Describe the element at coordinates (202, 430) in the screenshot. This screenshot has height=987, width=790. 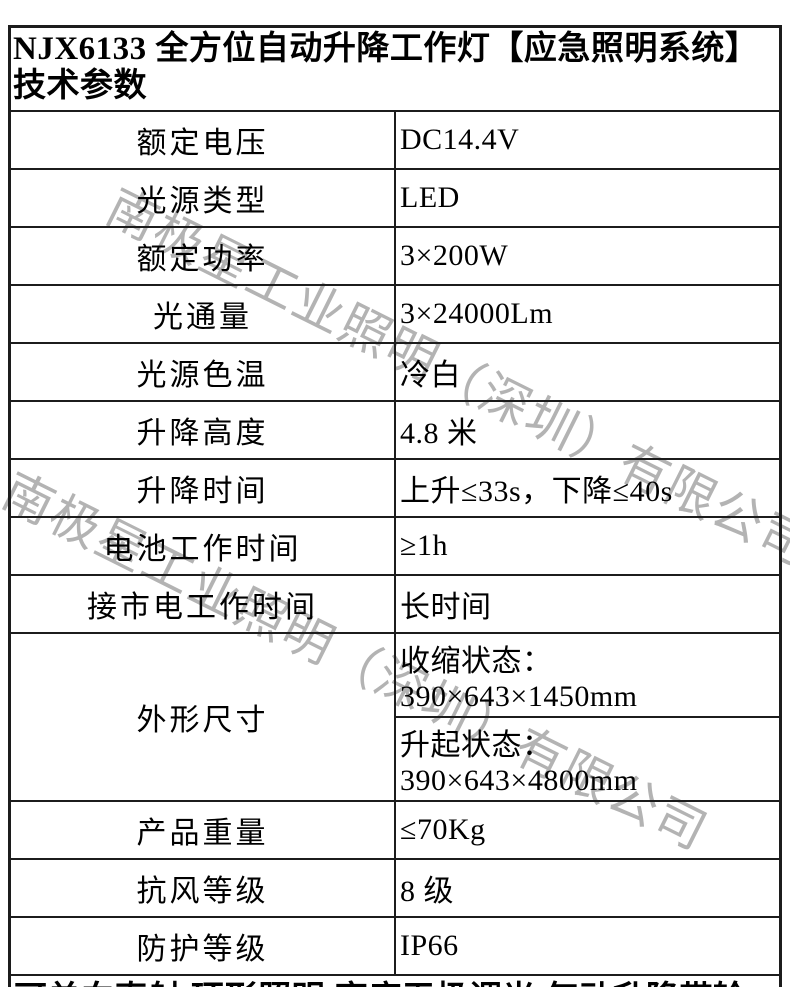
I see `spec-label: 升降高度` at that location.